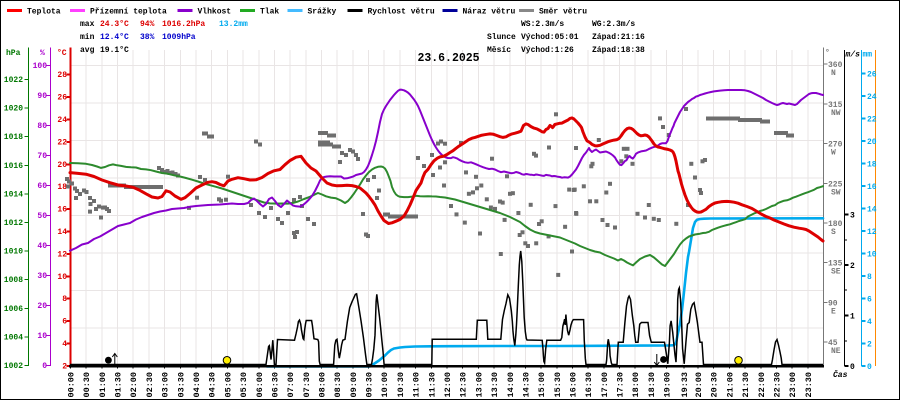 The height and width of the screenshot is (405, 900). Describe the element at coordinates (134, 385) in the screenshot. I see `svg-text: 02:00` at that location.